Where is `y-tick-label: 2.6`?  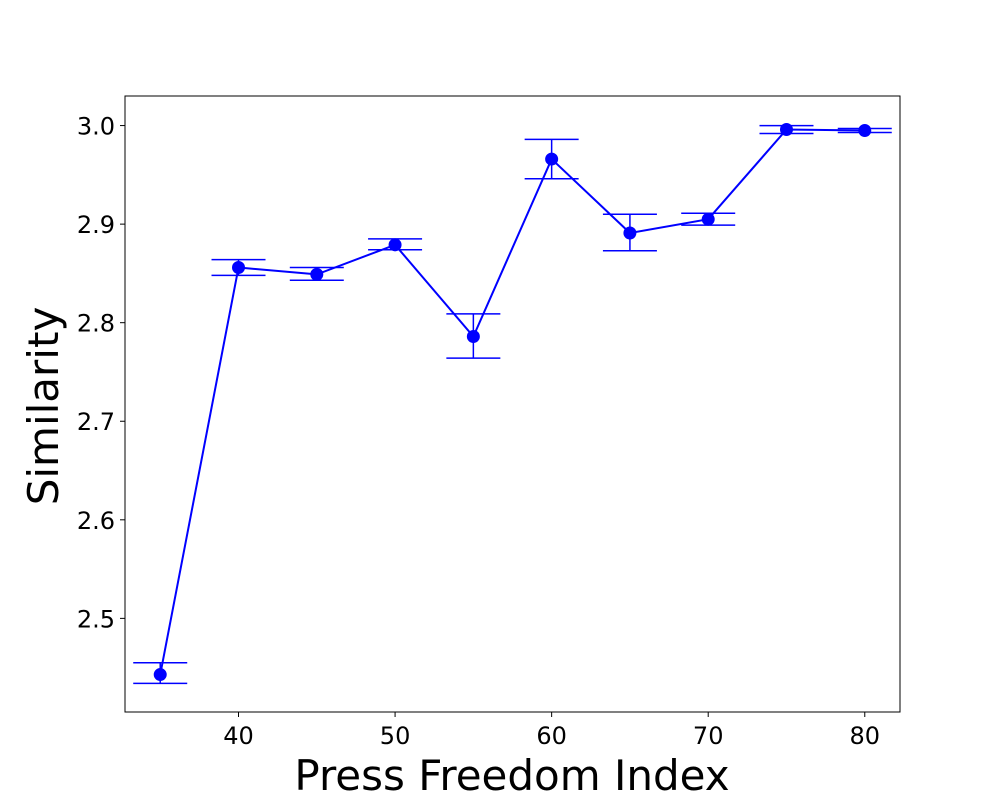 y-tick-label: 2.6 is located at coordinates (96, 521).